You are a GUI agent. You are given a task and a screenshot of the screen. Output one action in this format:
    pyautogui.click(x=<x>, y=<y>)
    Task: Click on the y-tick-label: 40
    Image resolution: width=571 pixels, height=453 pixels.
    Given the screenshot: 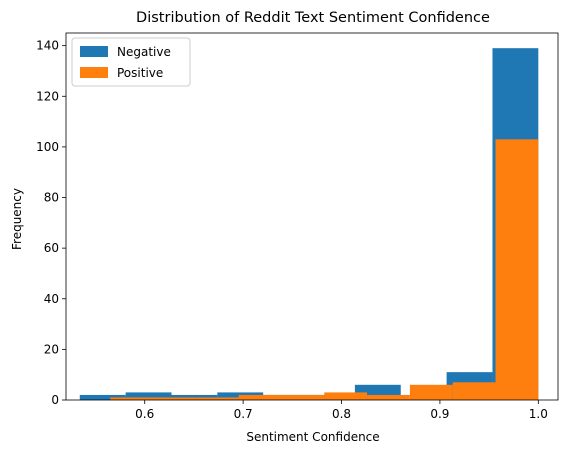 What is the action you would take?
    pyautogui.click(x=51, y=299)
    